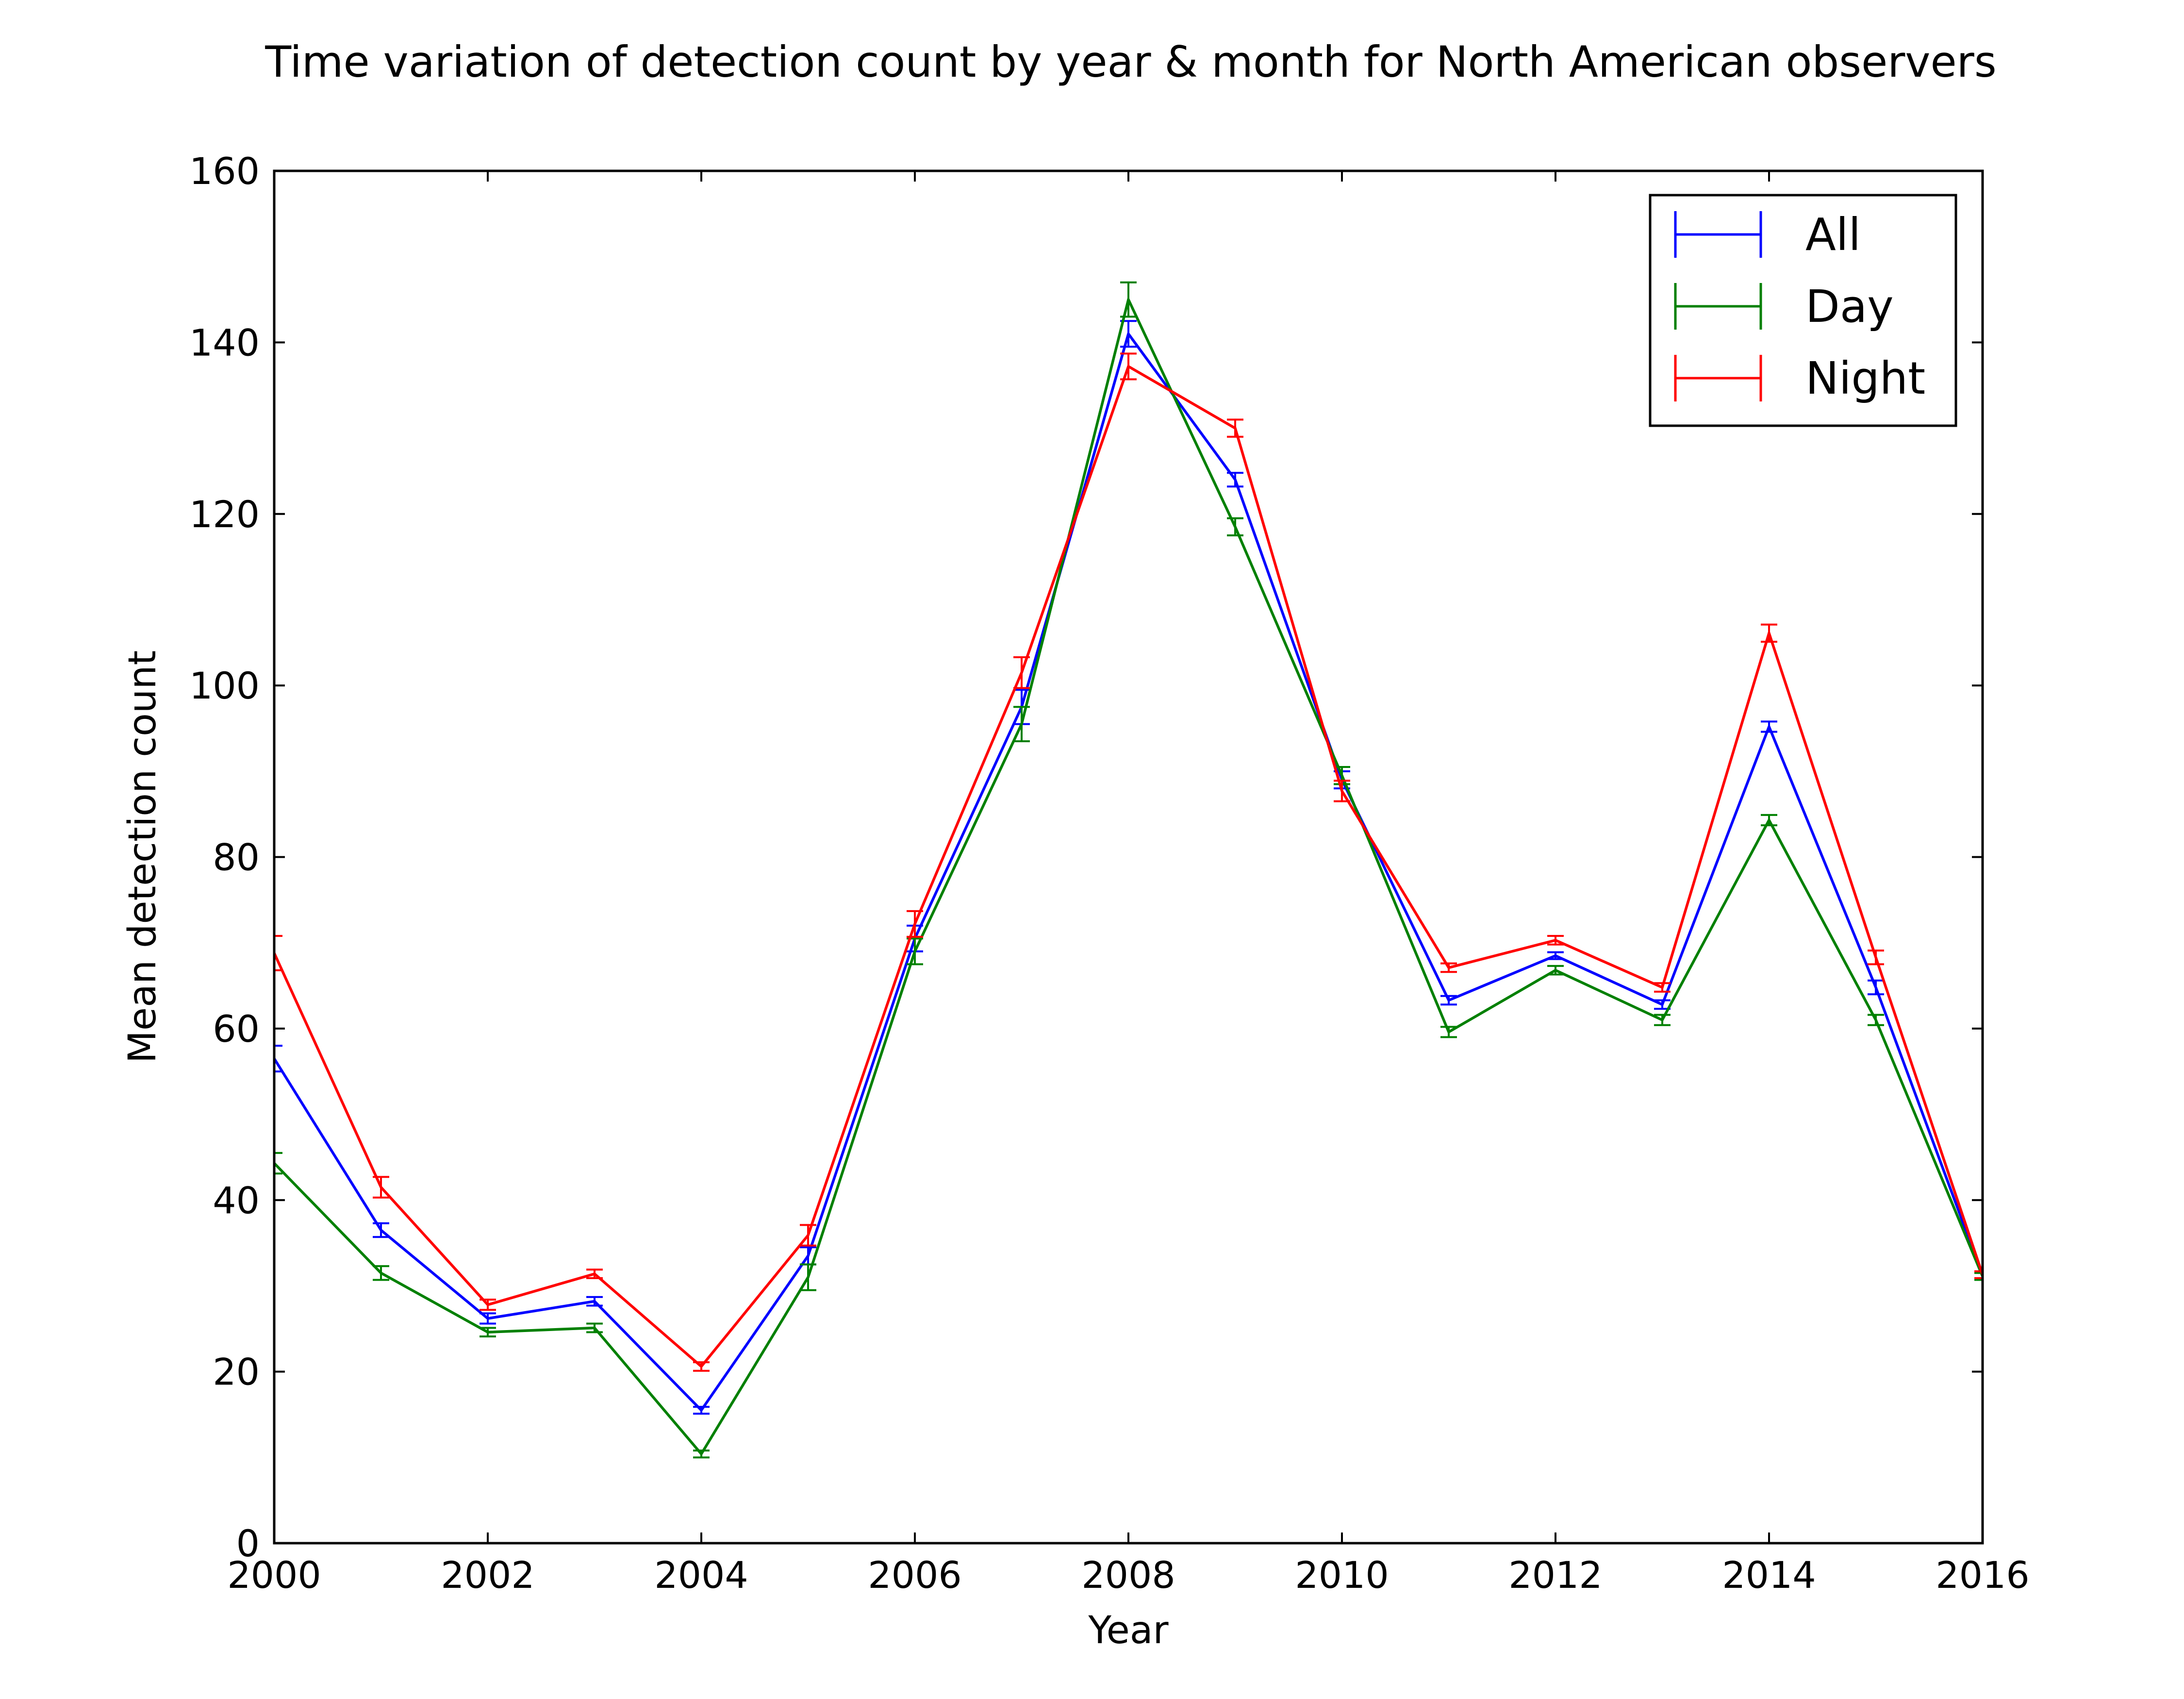 Image resolution: width=2184 pixels, height=1699 pixels. Describe the element at coordinates (914, 1575) in the screenshot. I see `x-tick-label: 2006` at that location.